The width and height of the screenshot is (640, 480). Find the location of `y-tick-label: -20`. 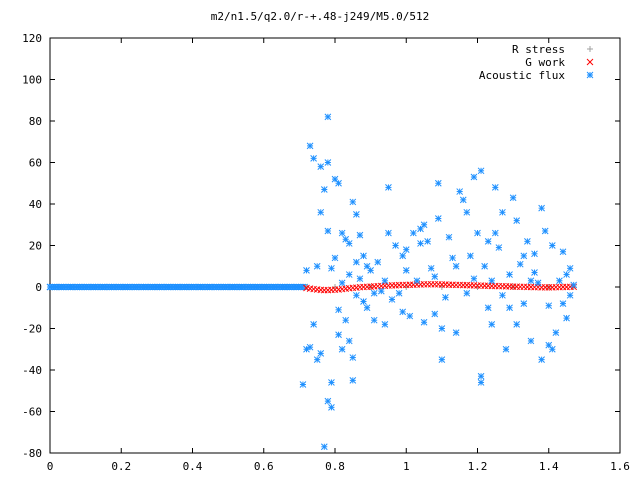

y-tick-label: -20 is located at coordinates (32, 329).